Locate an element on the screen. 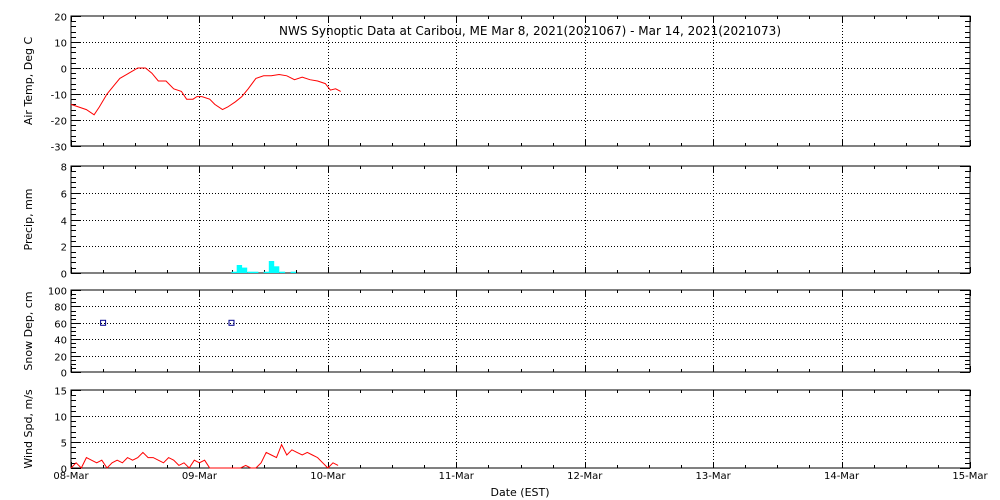  y-tick-label: -10 is located at coordinates (59, 96).